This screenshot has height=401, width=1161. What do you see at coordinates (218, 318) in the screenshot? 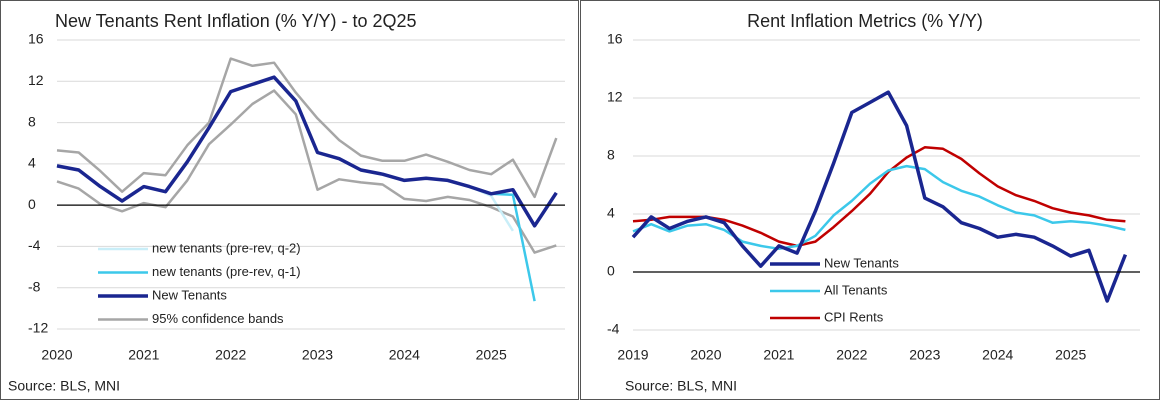
I see `legend-label: 95% confidence bands` at bounding box center [218, 318].